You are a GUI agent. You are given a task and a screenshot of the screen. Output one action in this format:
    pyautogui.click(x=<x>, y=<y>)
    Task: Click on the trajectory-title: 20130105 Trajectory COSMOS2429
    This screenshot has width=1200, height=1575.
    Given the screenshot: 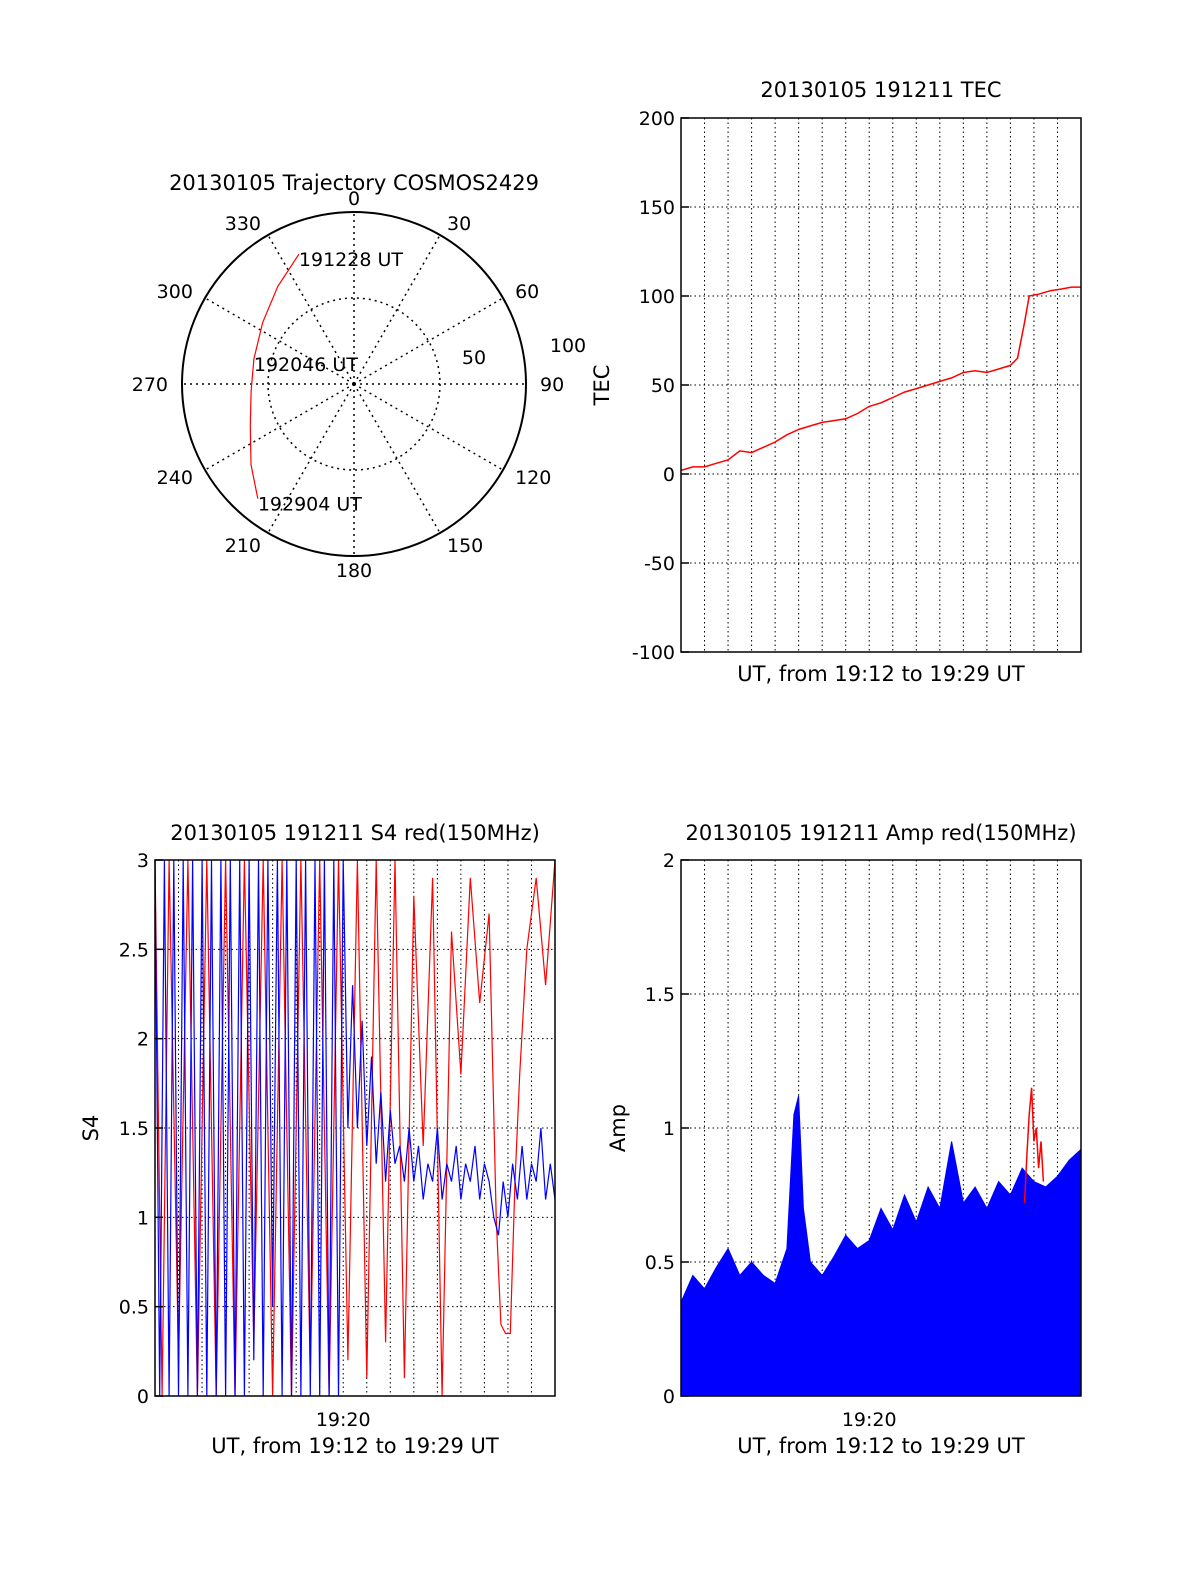 What is the action you would take?
    pyautogui.click(x=354, y=183)
    